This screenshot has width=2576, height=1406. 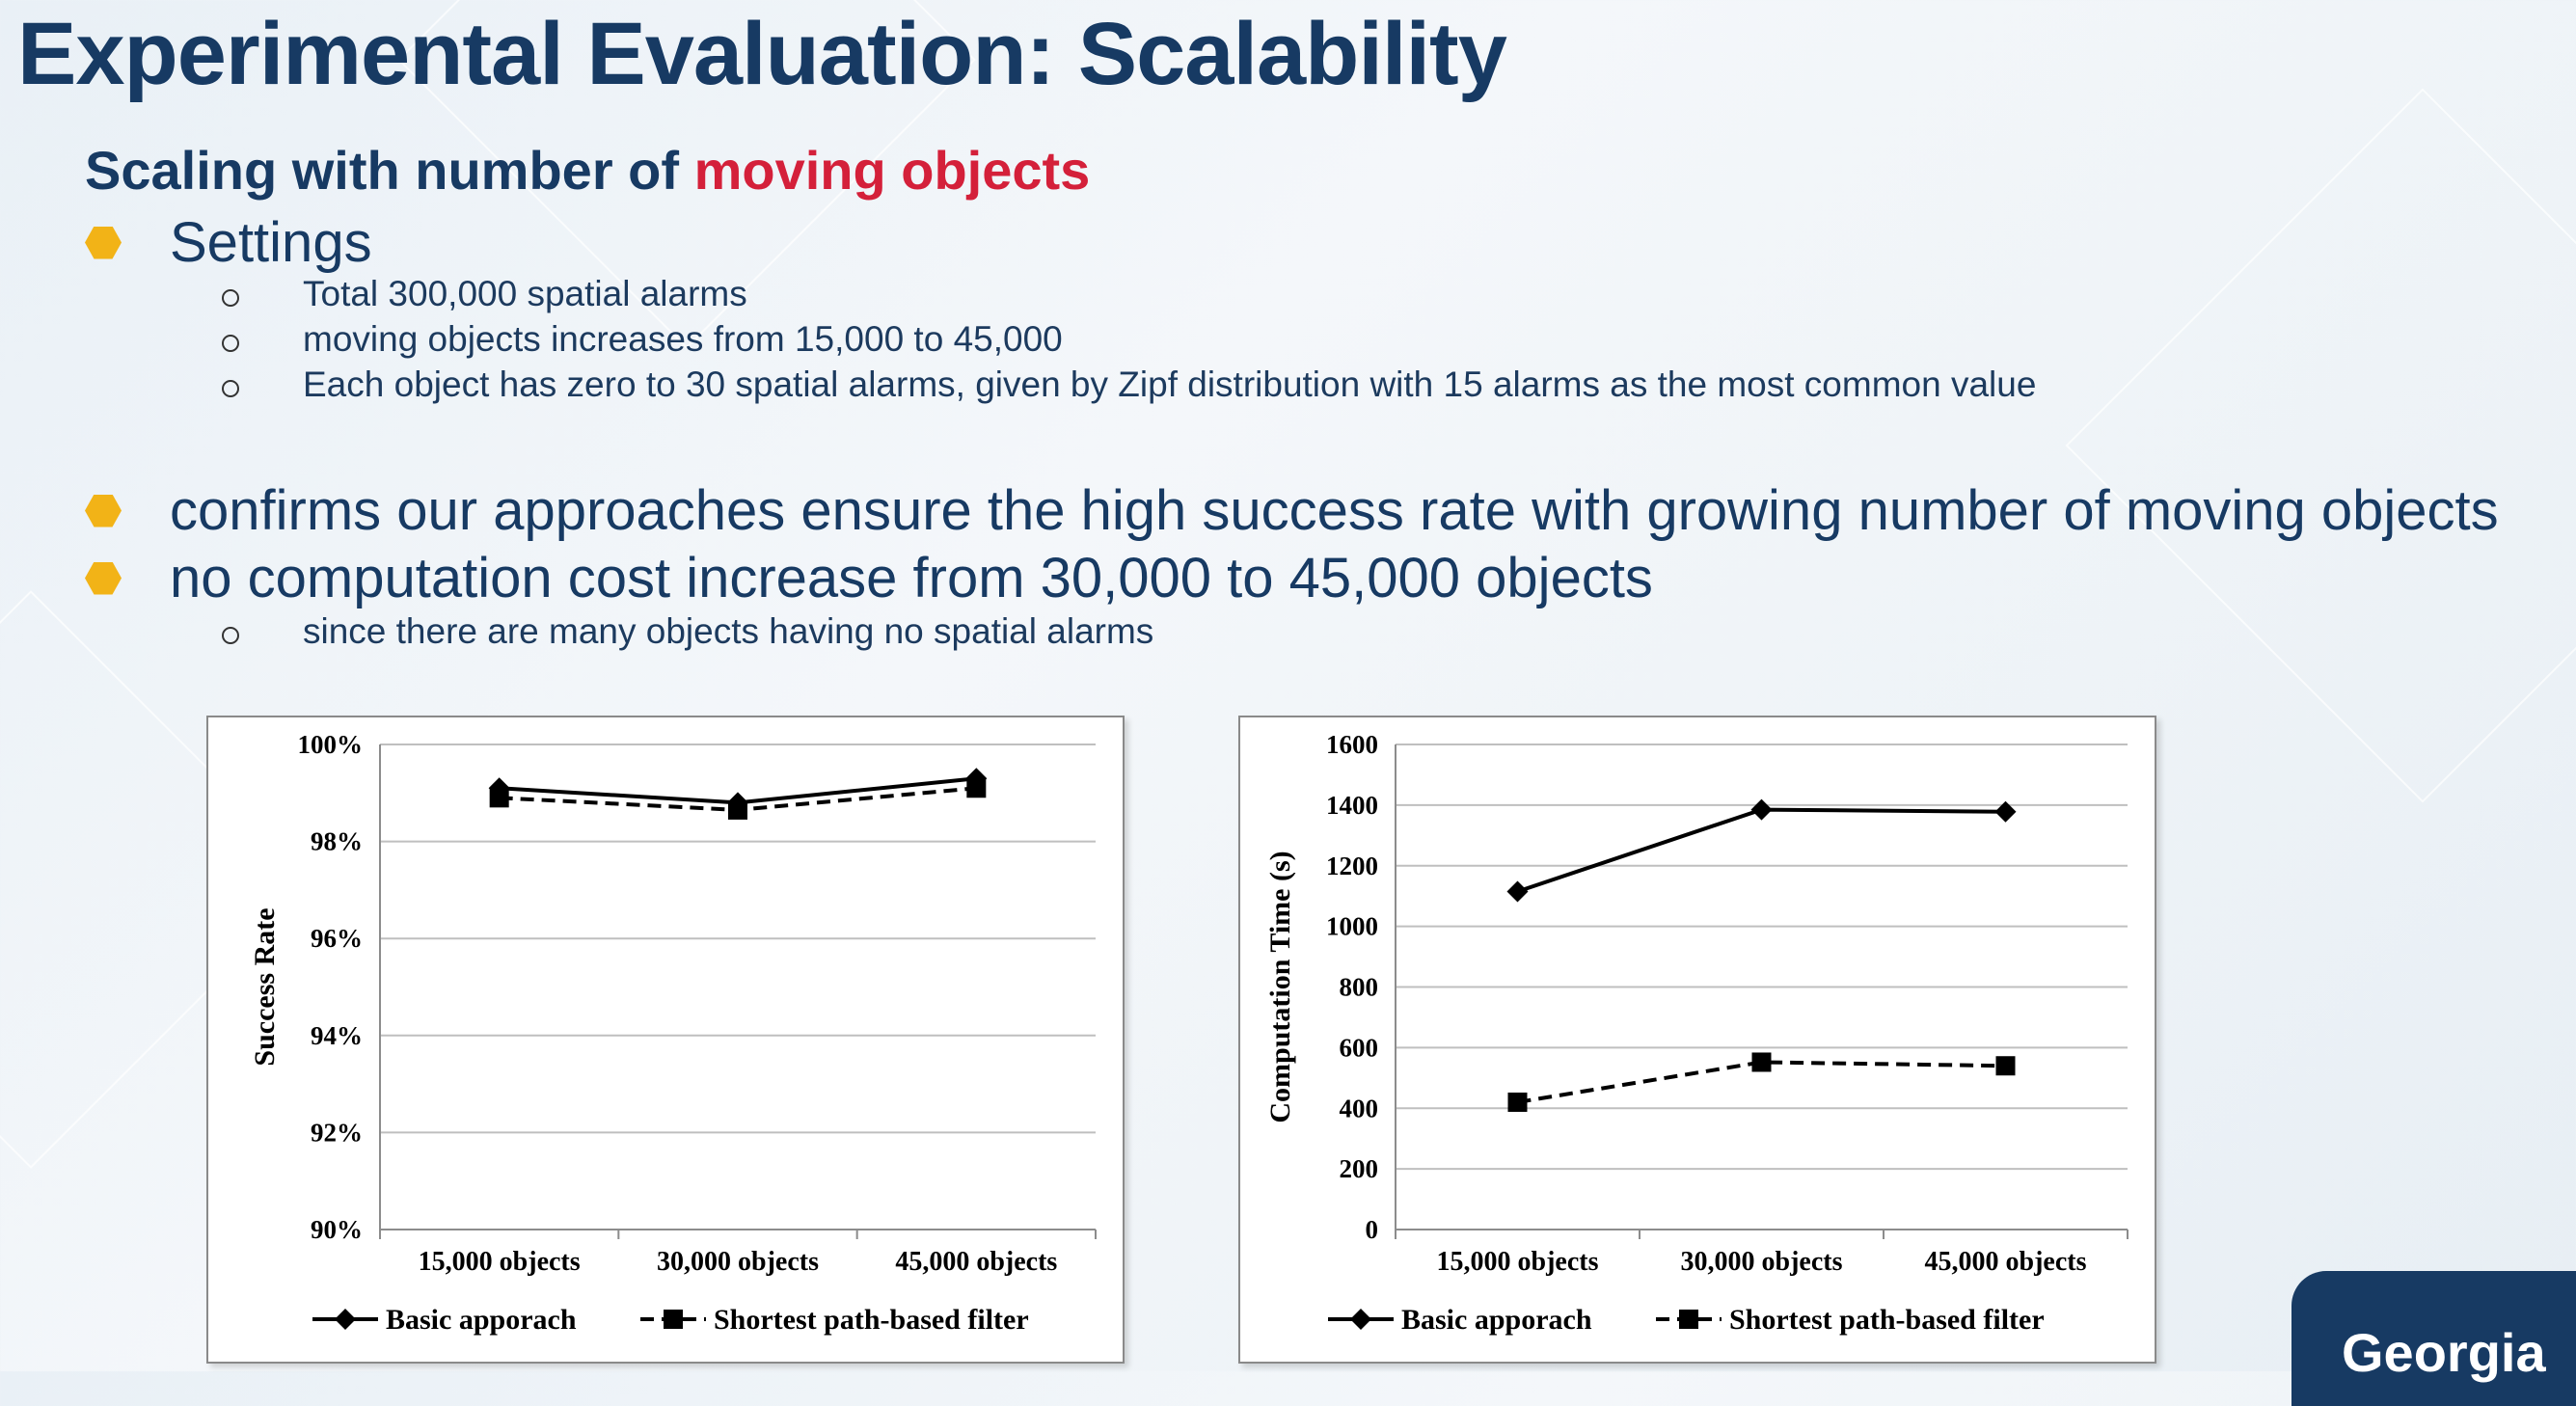 I want to click on y-tick-label: 400, so click(x=1359, y=1108).